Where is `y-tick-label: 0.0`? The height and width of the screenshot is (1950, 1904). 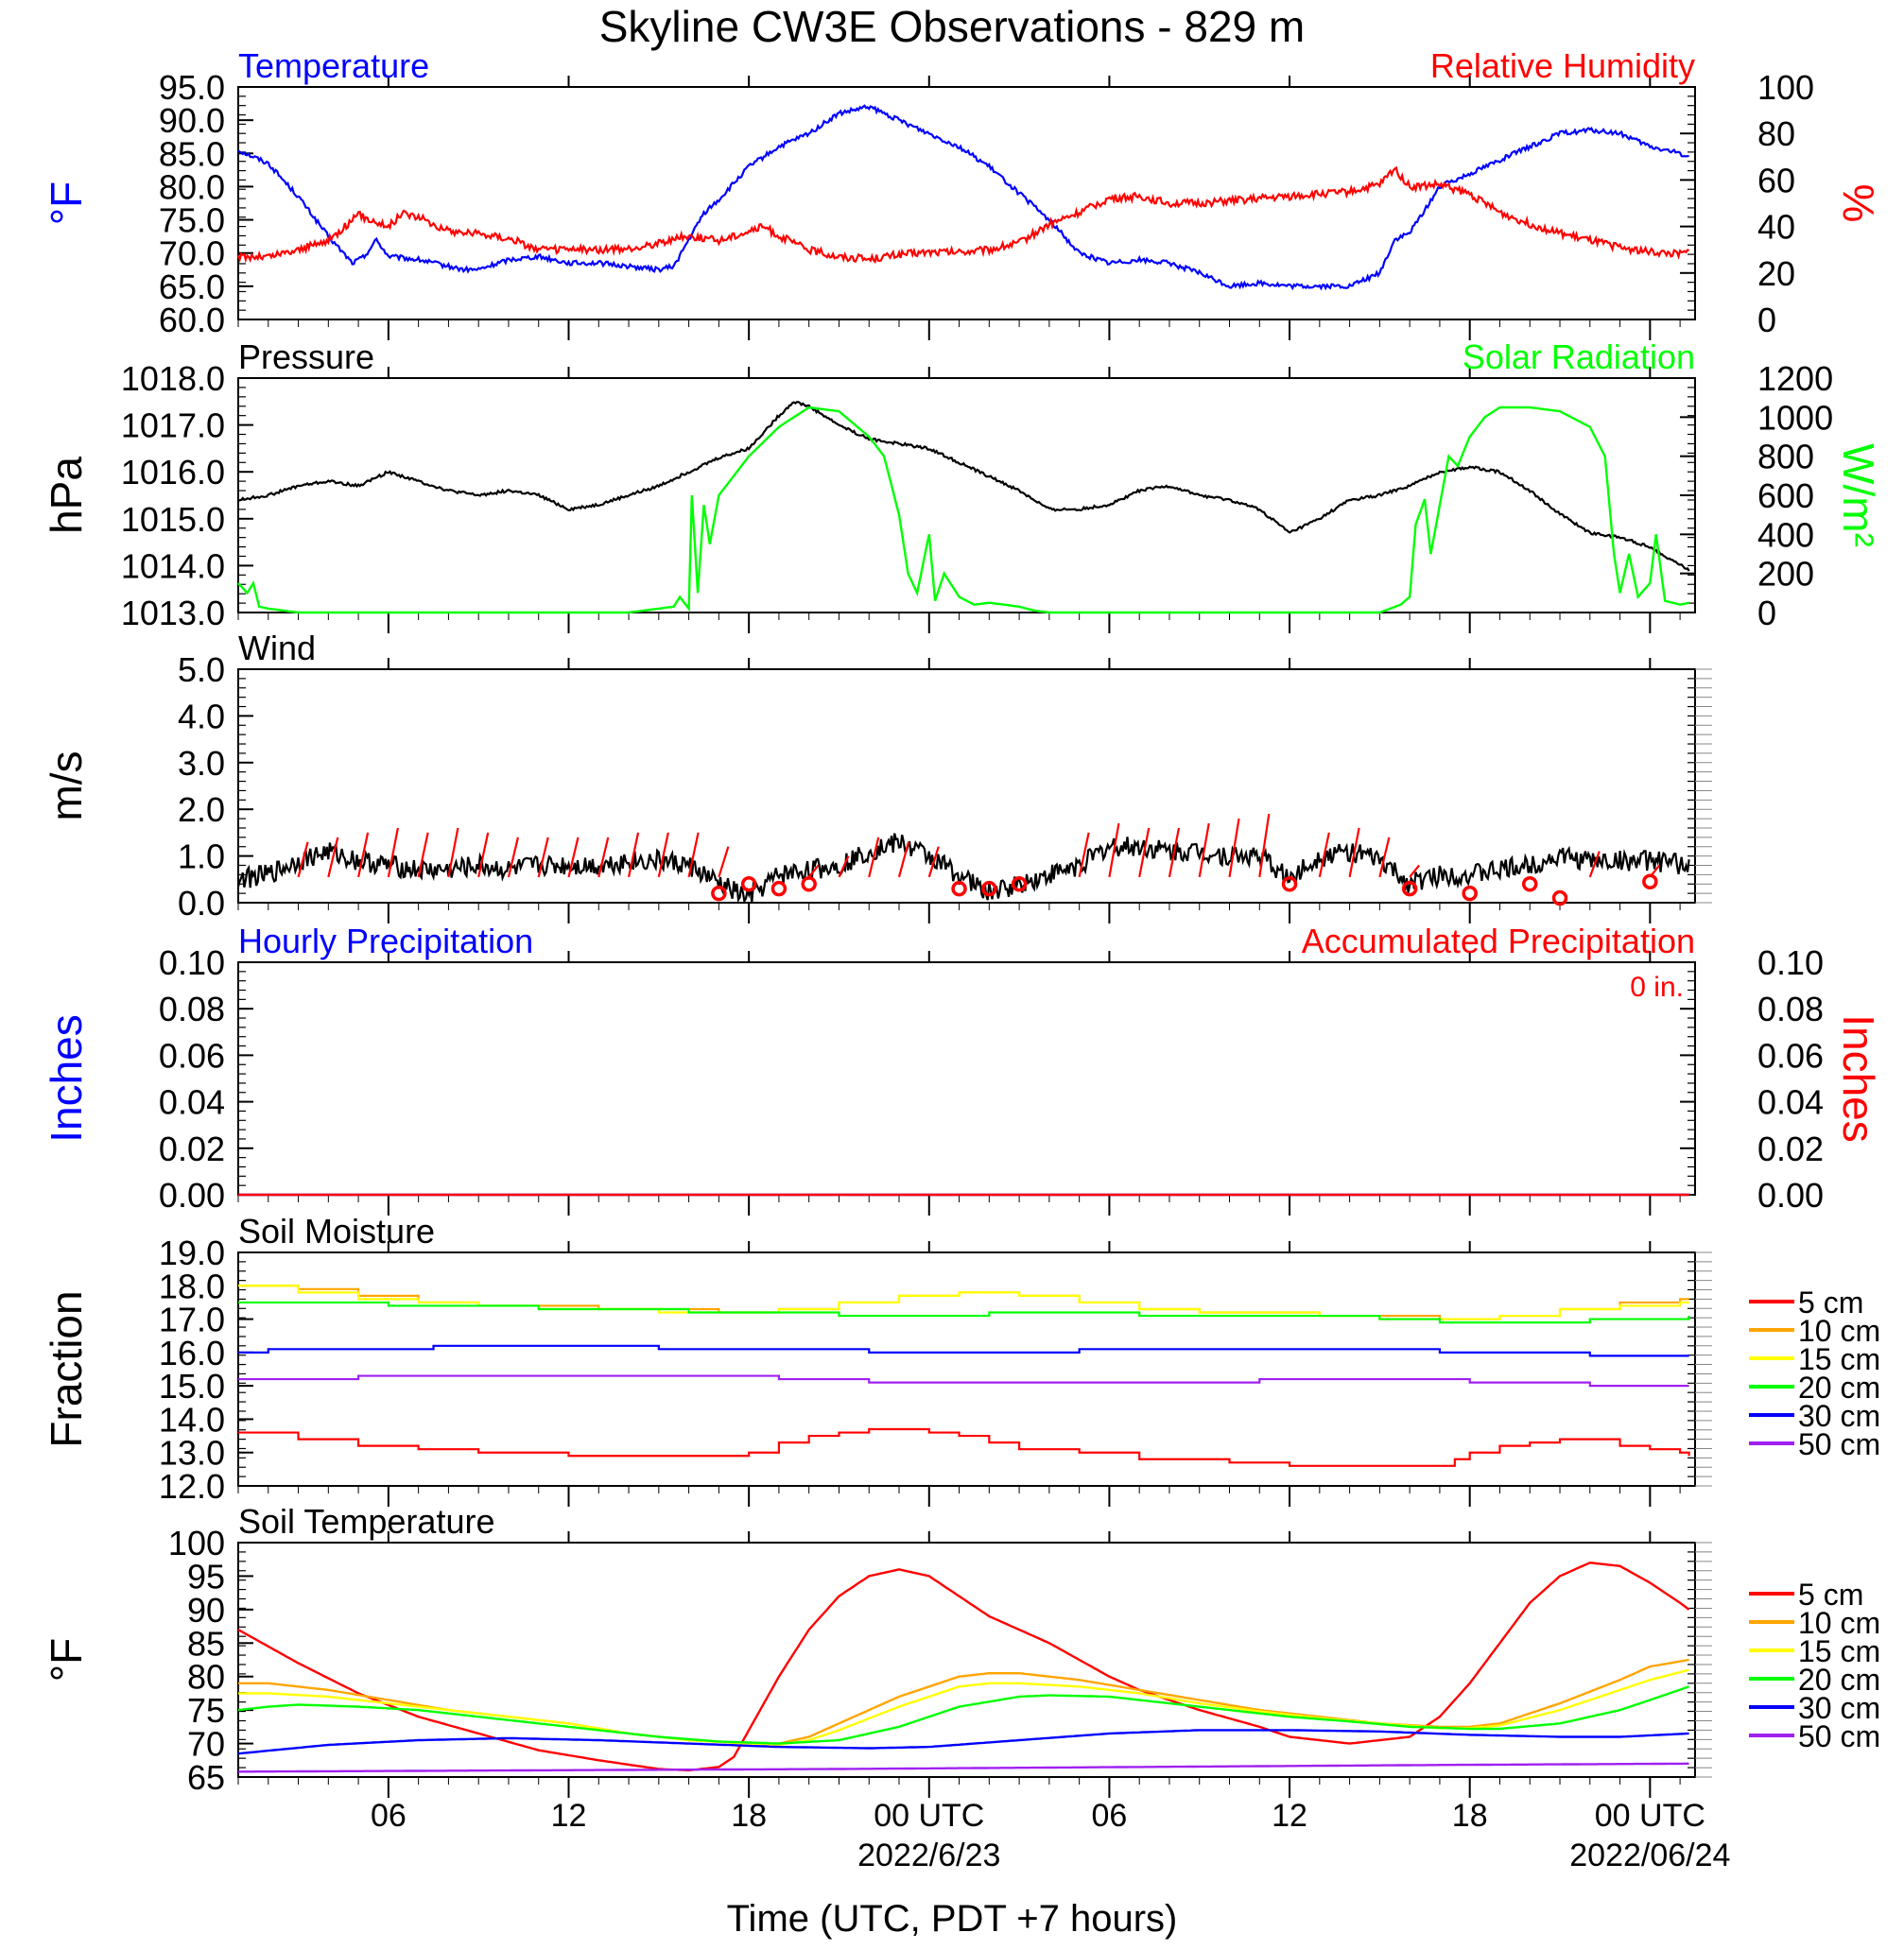
y-tick-label: 0.0 is located at coordinates (201, 903).